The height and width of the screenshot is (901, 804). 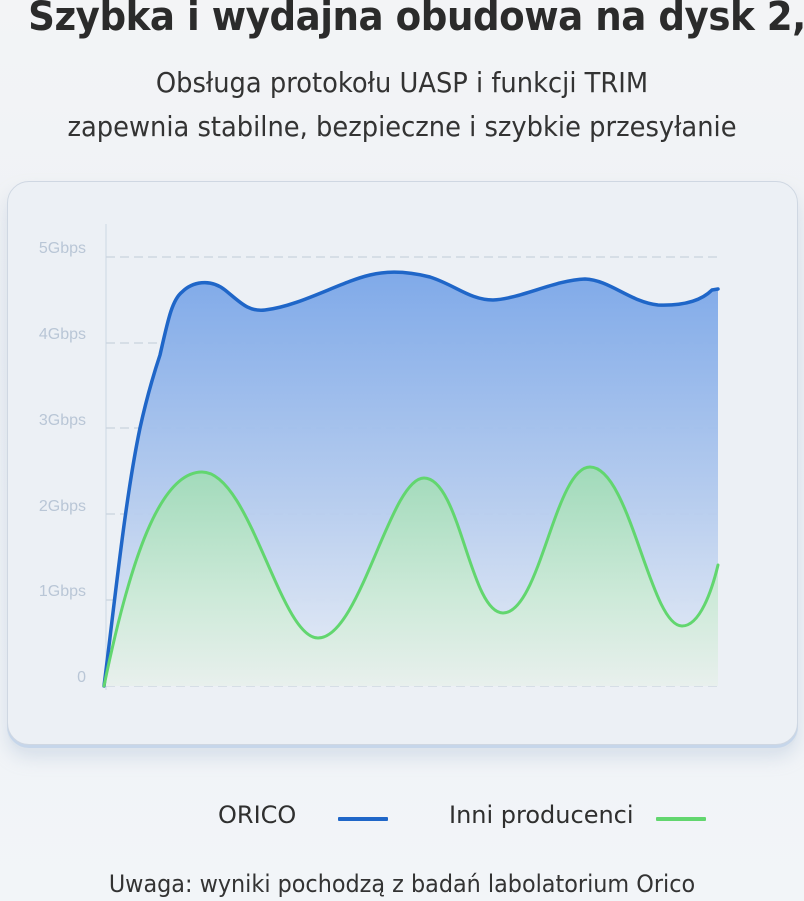 What do you see at coordinates (62, 506) in the screenshot?
I see `y-tick-2: 2Gbps` at bounding box center [62, 506].